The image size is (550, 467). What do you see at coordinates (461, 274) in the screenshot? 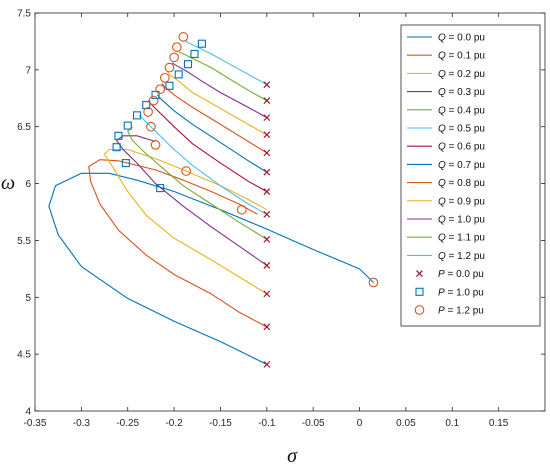
I see `legend-label-13: P = 0.0 pu` at bounding box center [461, 274].